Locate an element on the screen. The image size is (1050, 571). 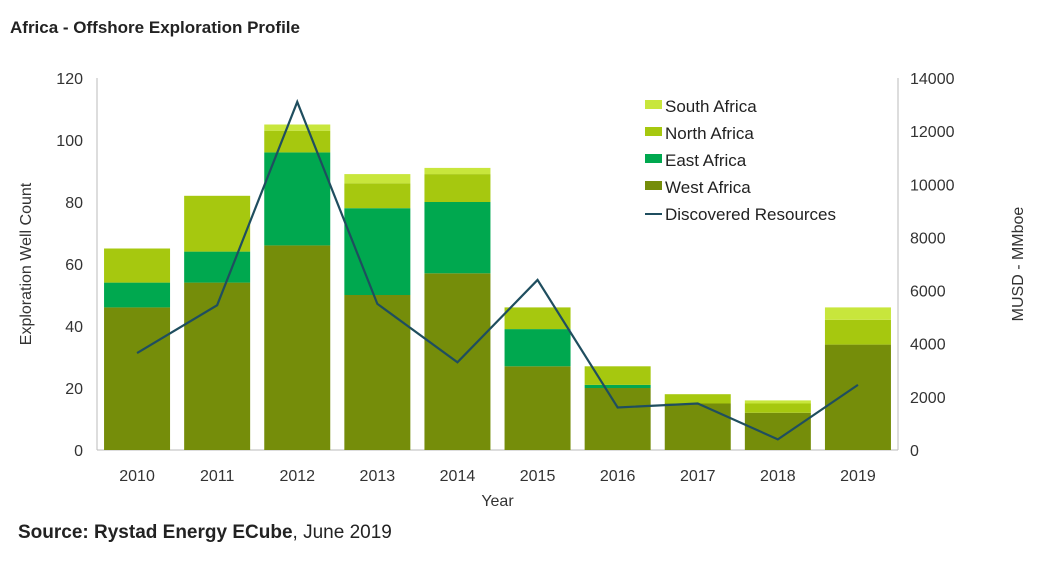
x-tick-label: 2013 is located at coordinates (378, 476).